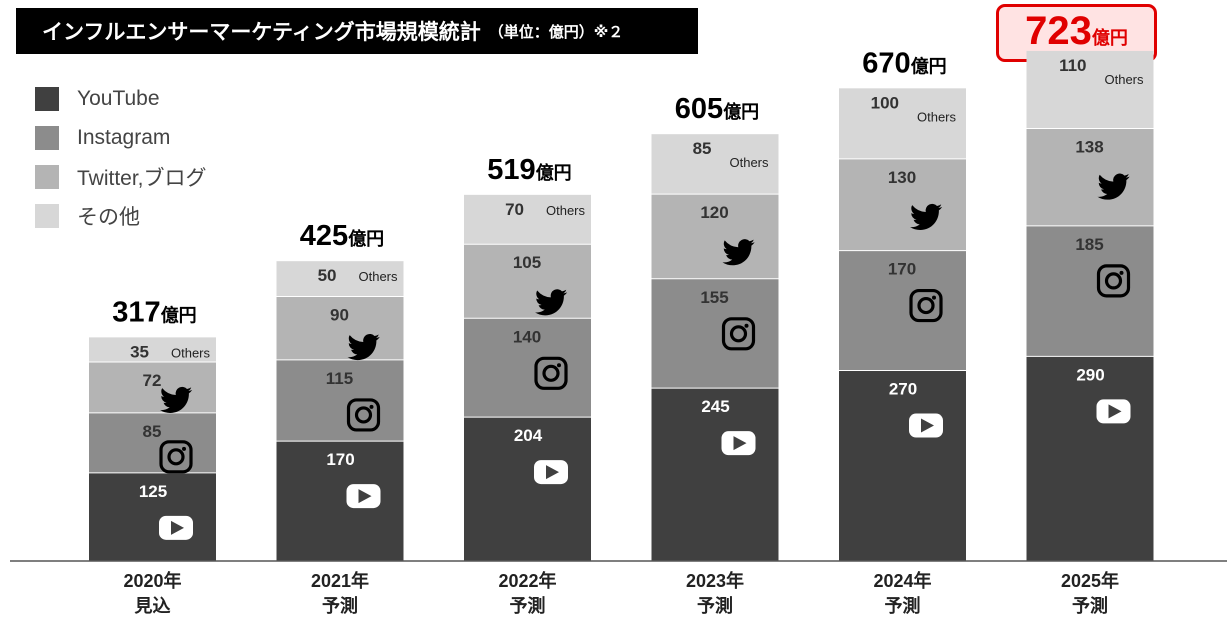 The image size is (1227, 634). I want to click on x-tick-label: 2020年, so click(152, 580).